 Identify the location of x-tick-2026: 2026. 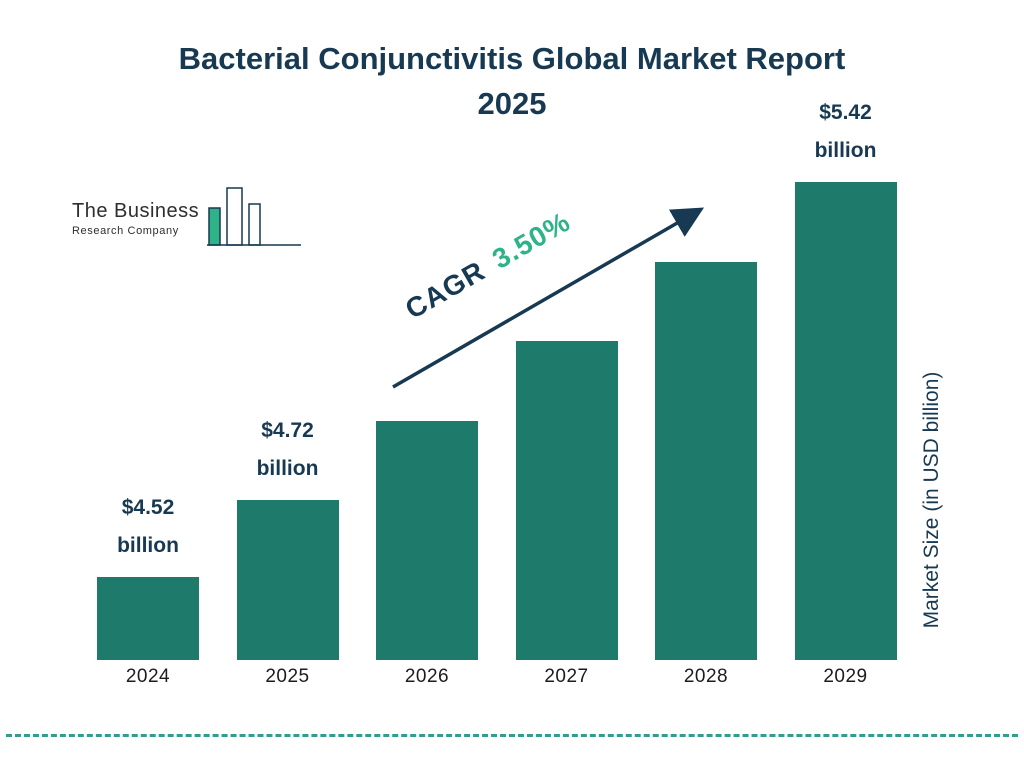
(427, 676).